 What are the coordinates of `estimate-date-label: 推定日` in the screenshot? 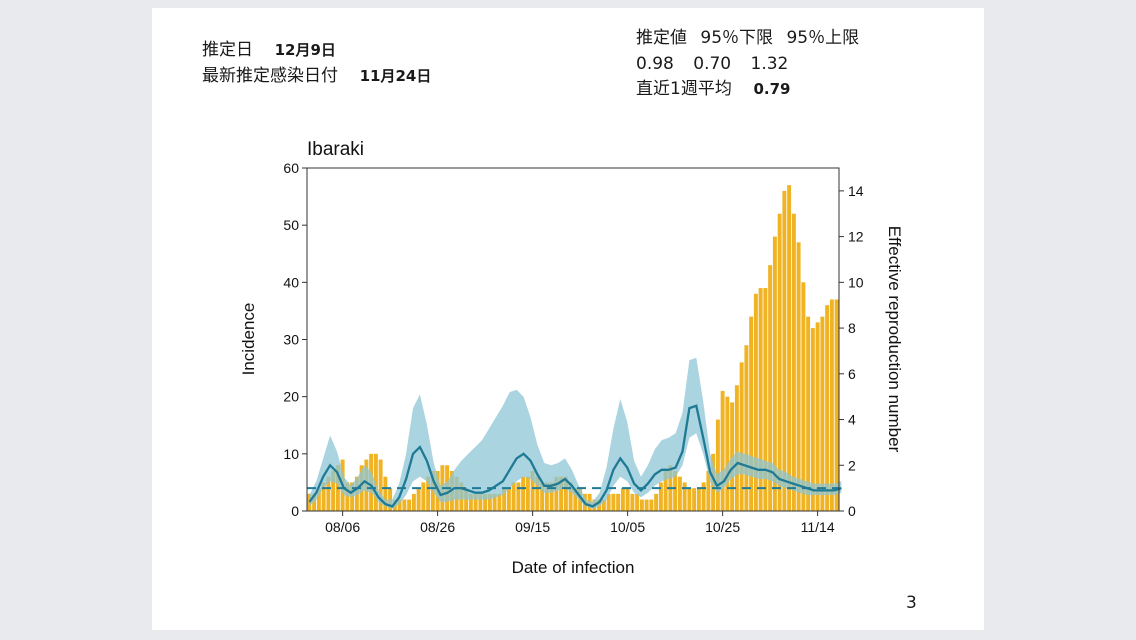 It's located at (227, 50).